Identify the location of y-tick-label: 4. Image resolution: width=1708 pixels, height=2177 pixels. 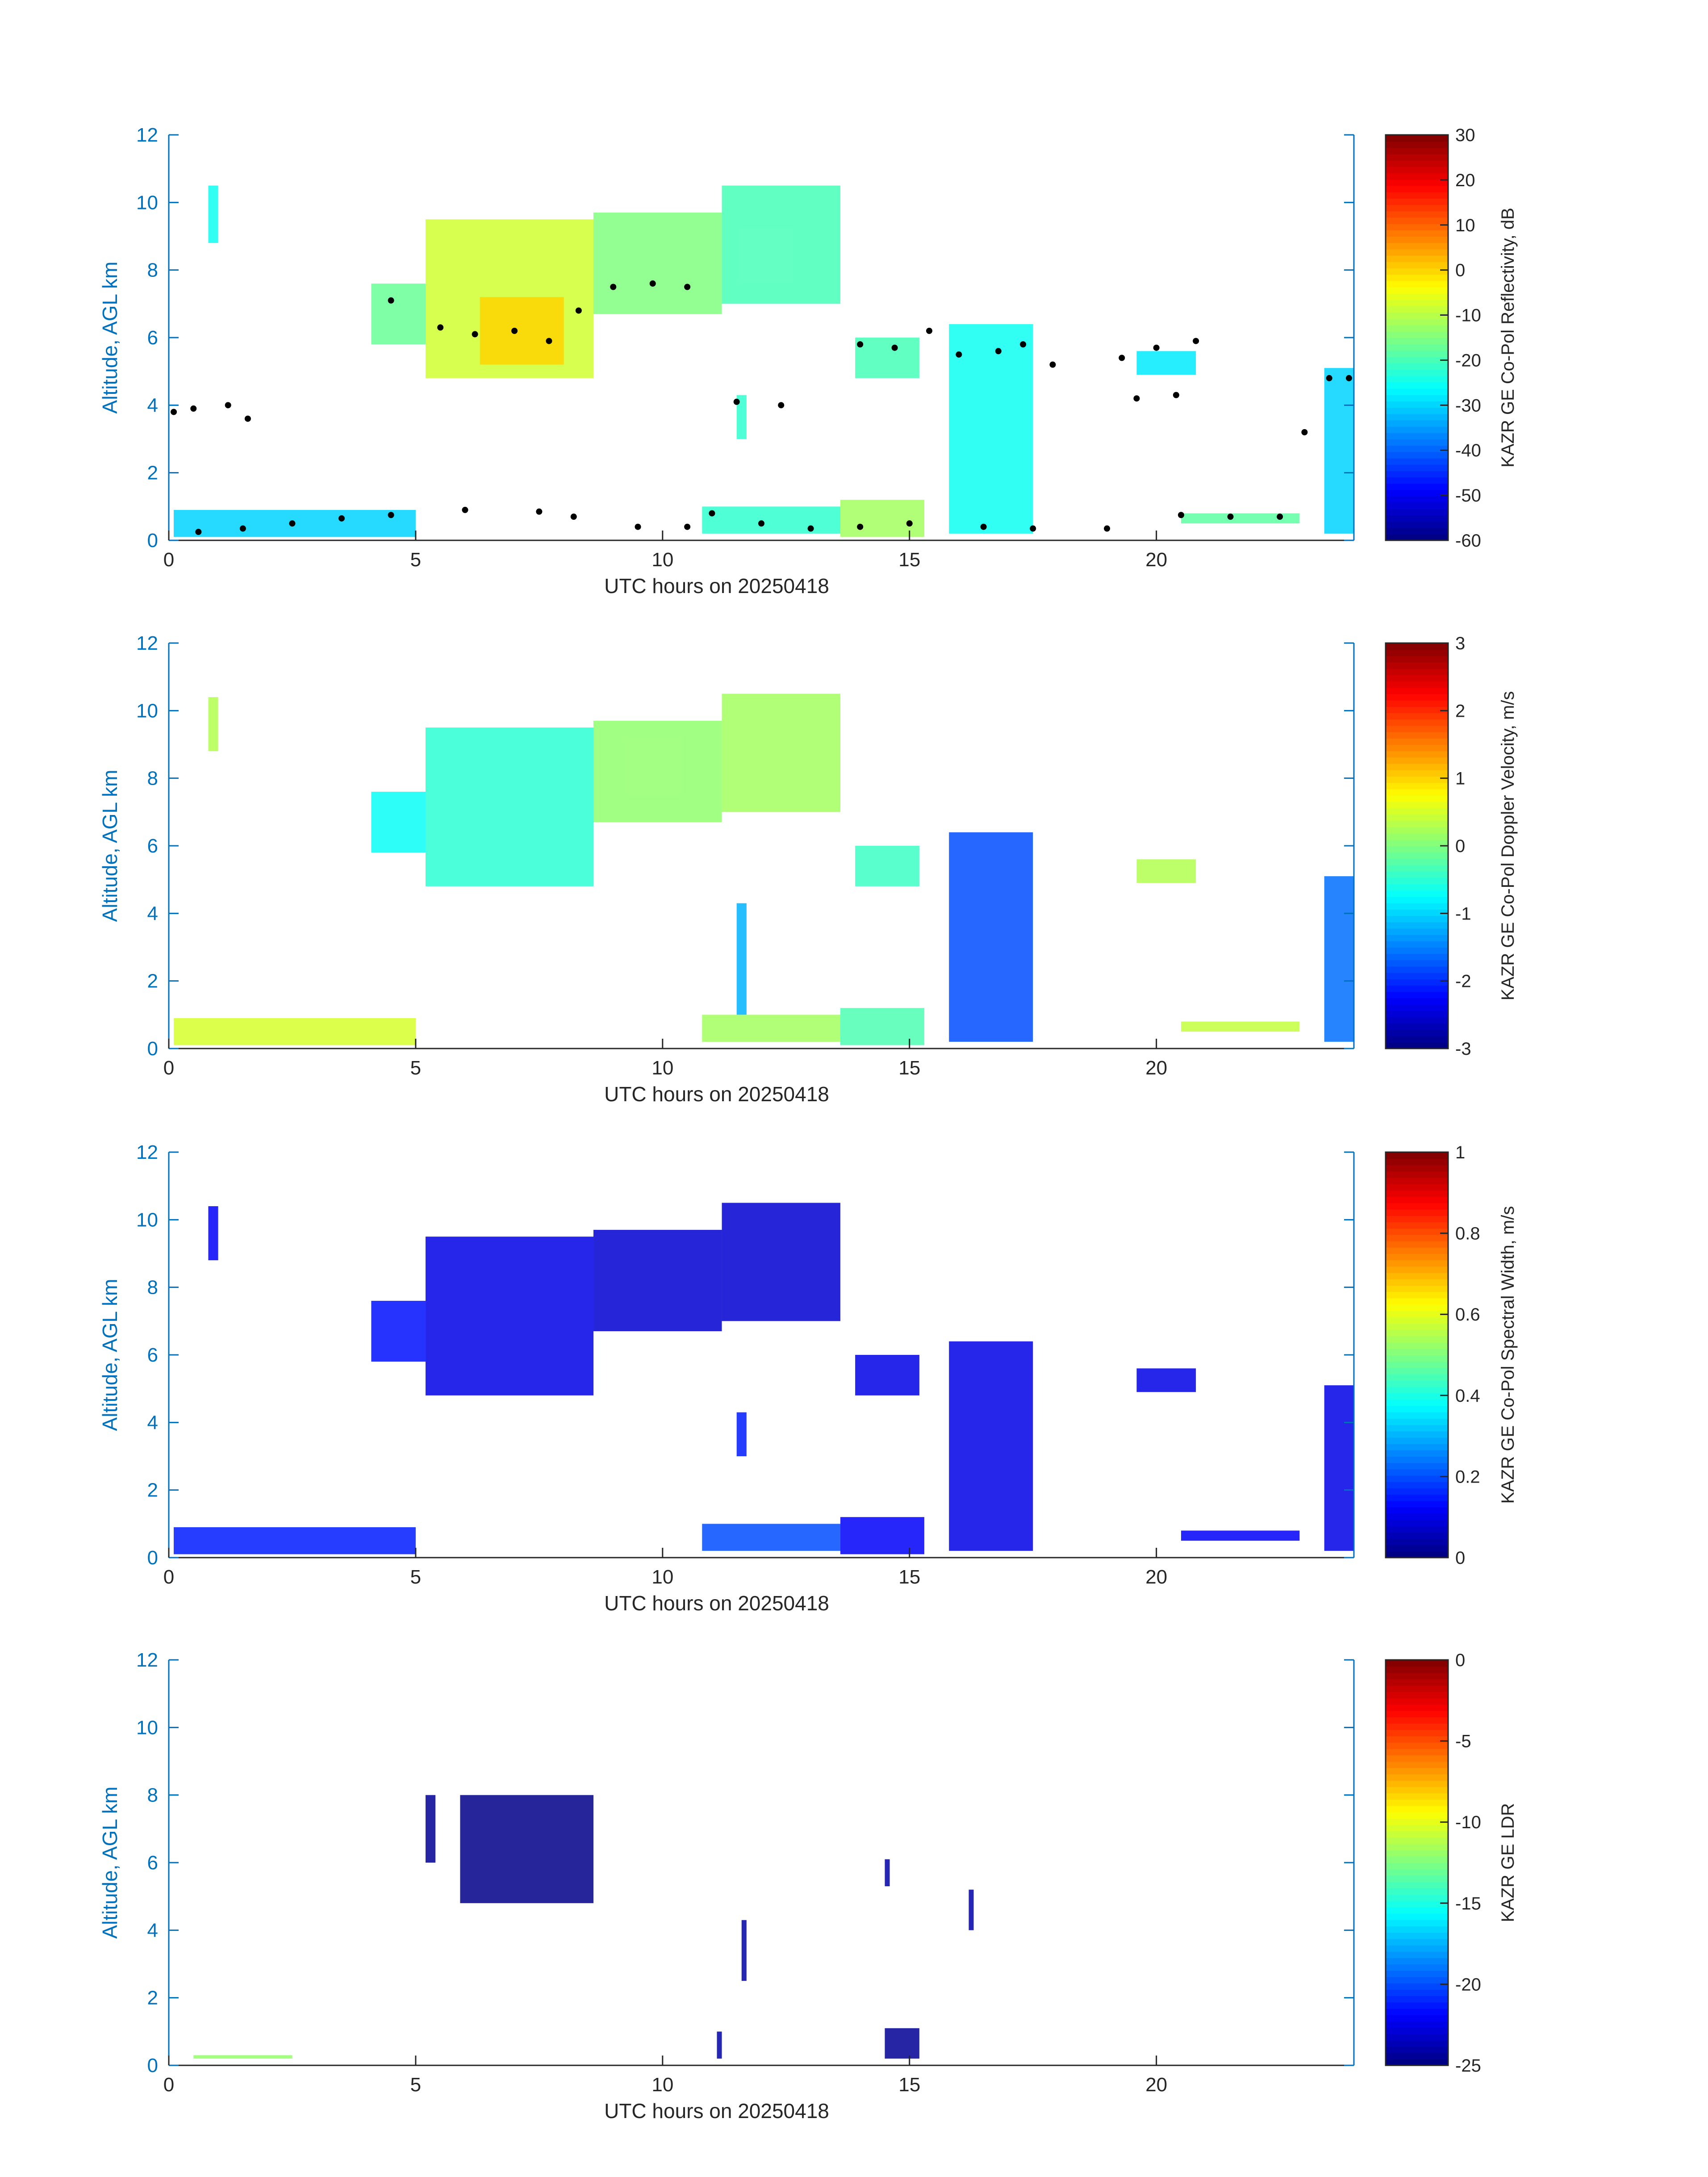
(152, 913).